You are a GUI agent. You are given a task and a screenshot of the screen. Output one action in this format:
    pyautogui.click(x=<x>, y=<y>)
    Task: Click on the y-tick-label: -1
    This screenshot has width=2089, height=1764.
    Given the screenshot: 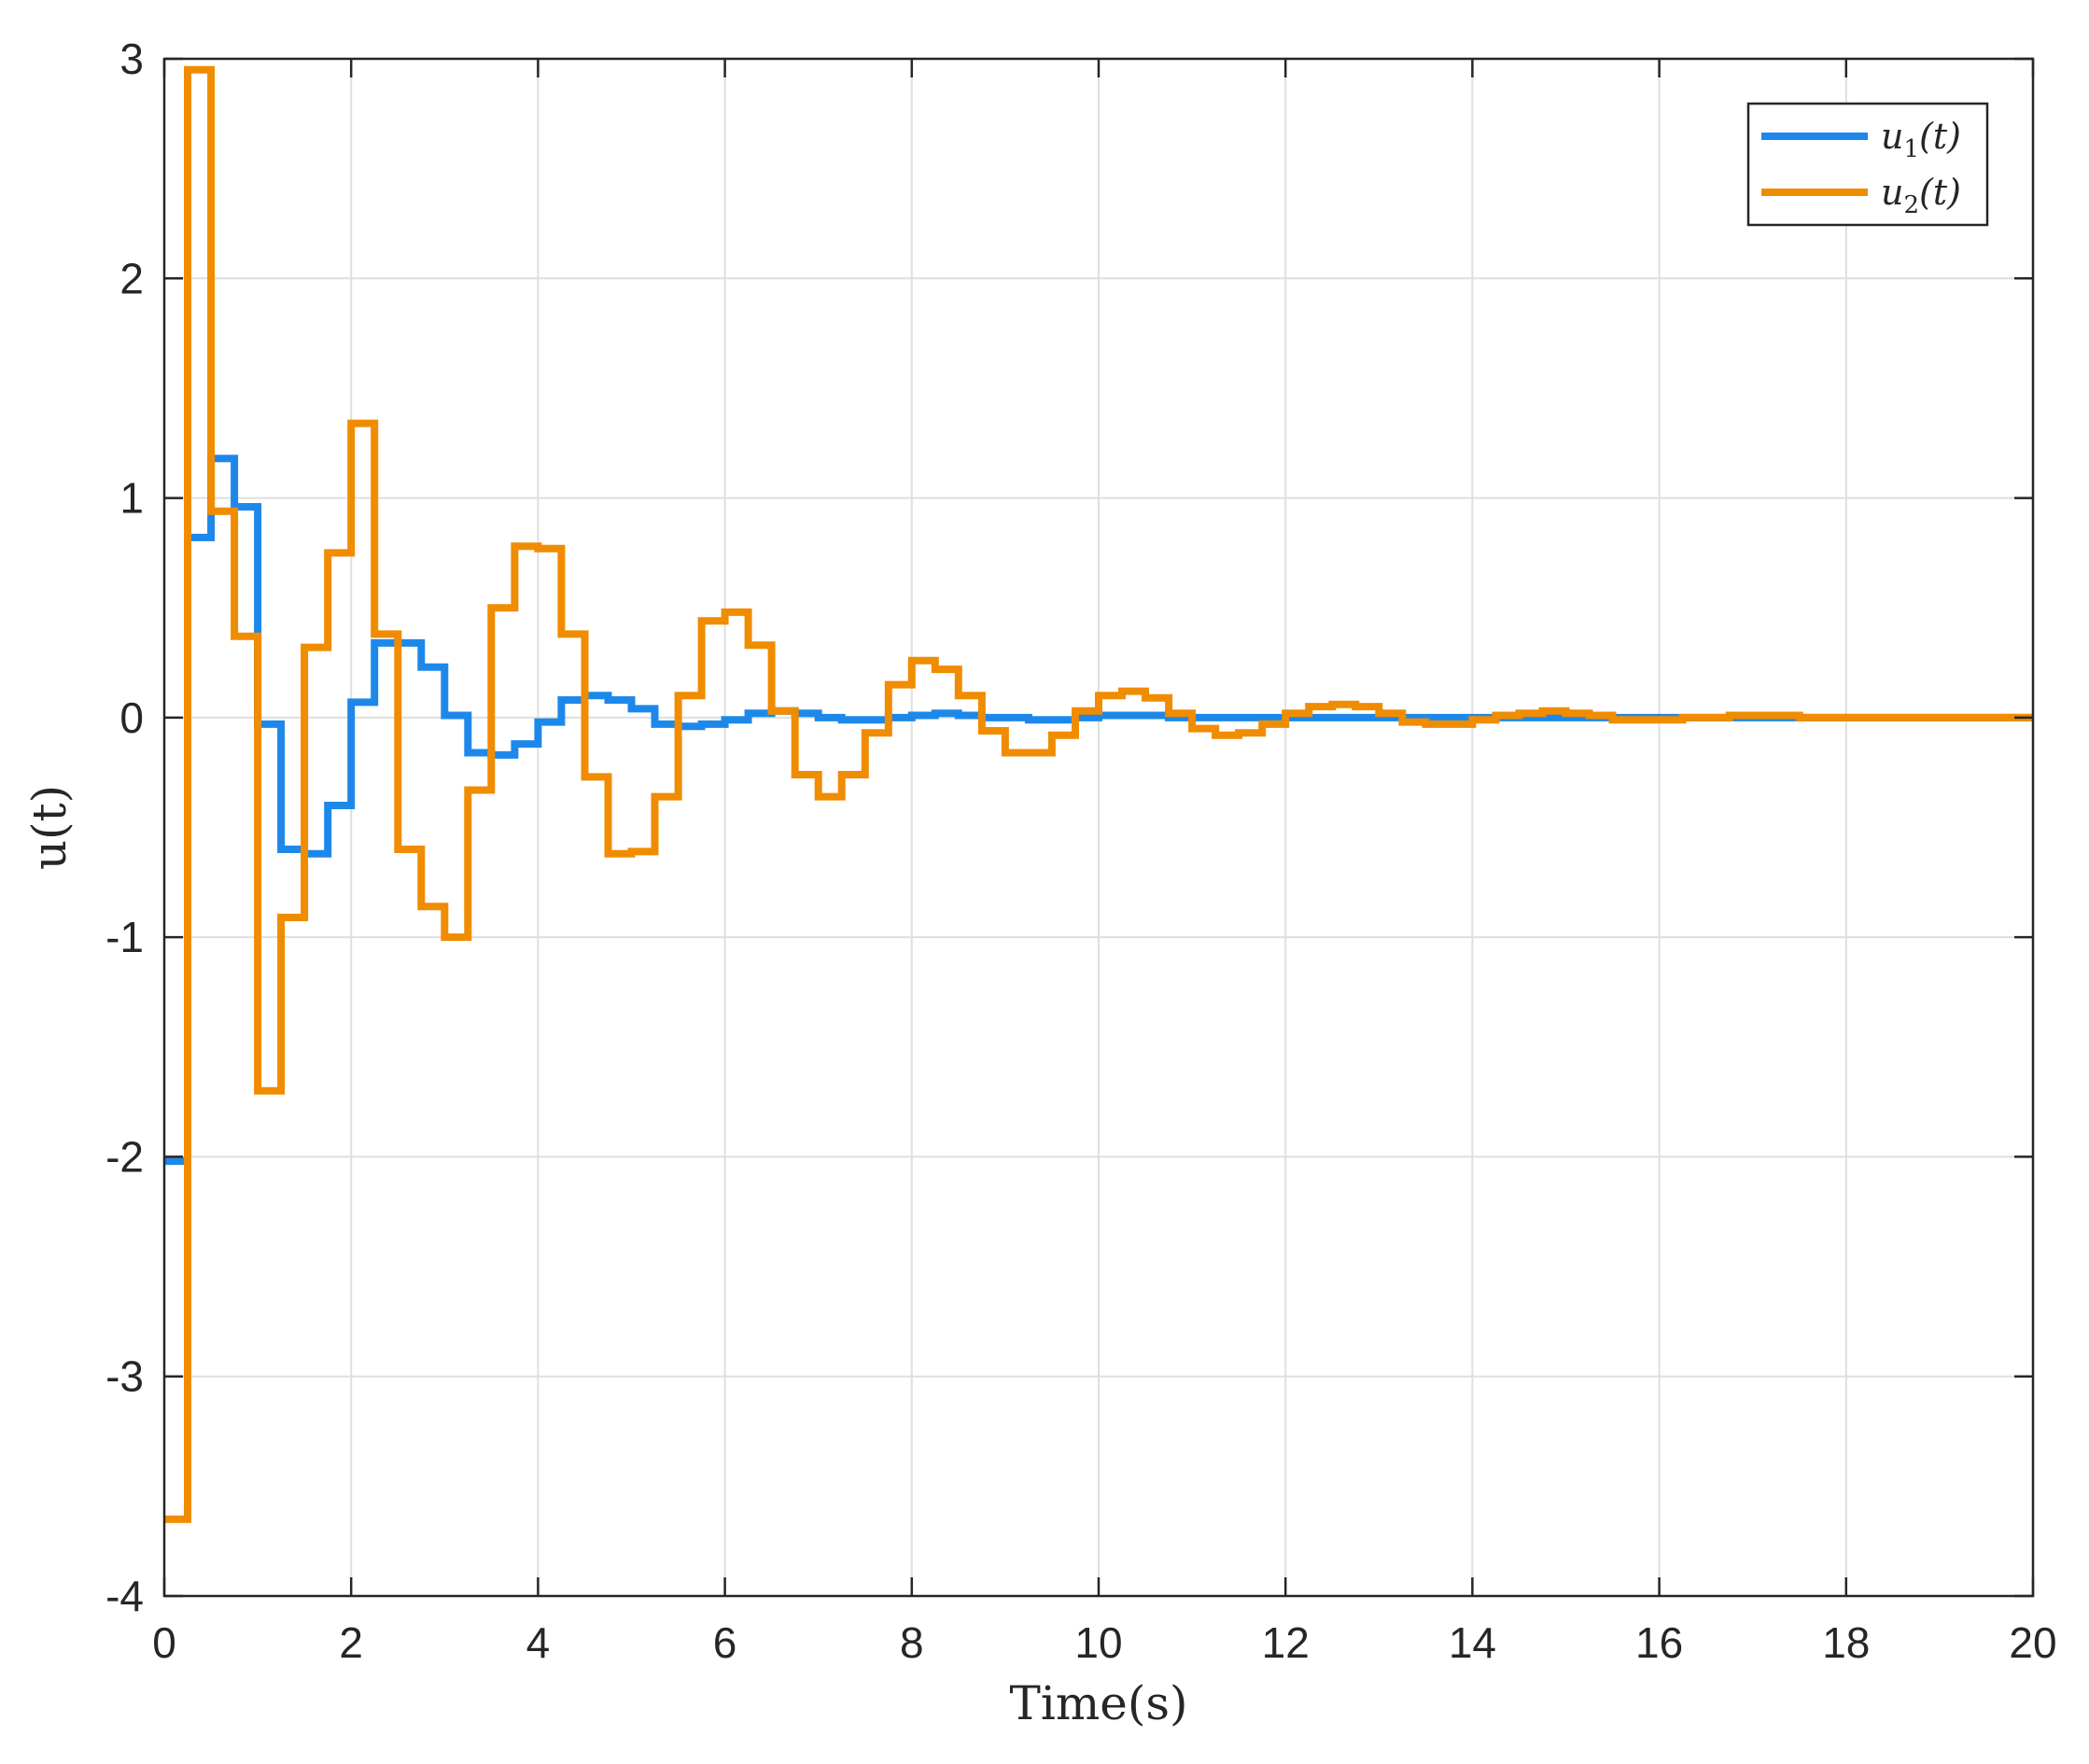 What is the action you would take?
    pyautogui.click(x=125, y=937)
    